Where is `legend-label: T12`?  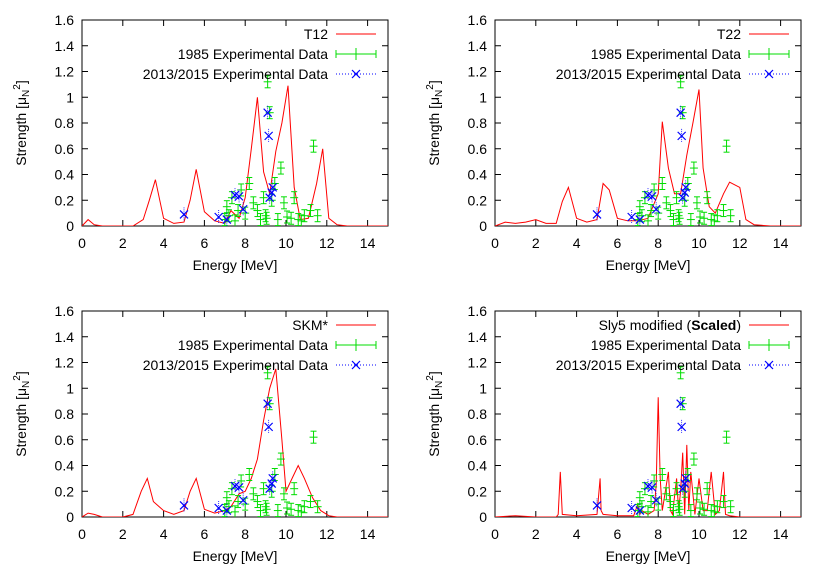
legend-label: T12 is located at coordinates (316, 34).